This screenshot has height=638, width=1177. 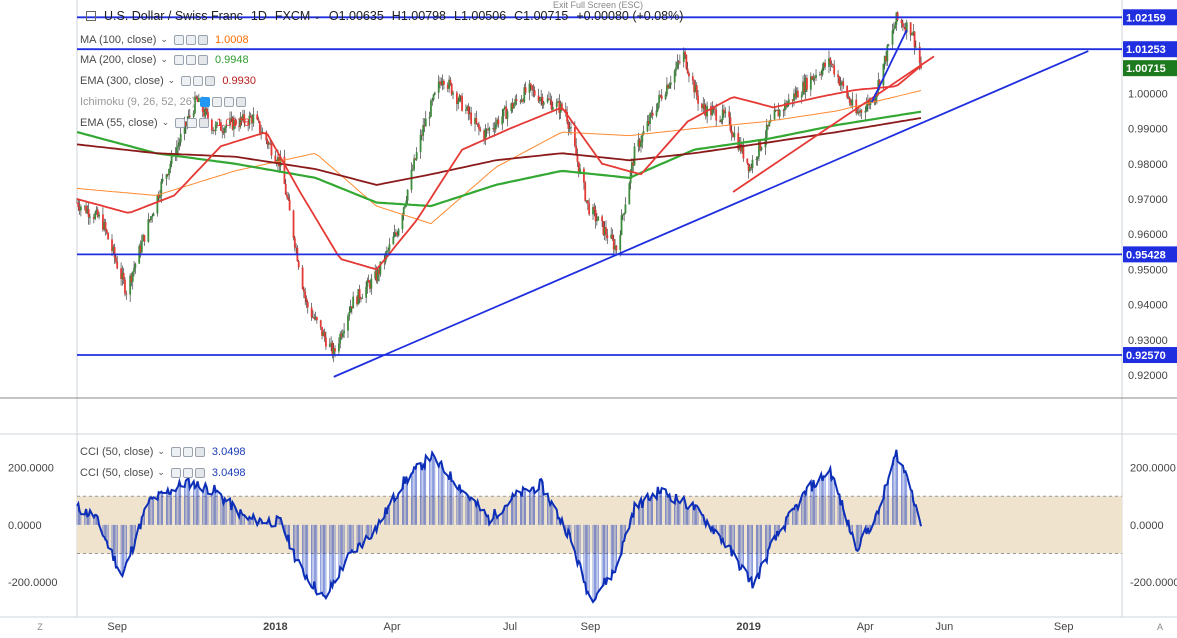 What do you see at coordinates (91, 16) in the screenshot?
I see `collapse-icon` at bounding box center [91, 16].